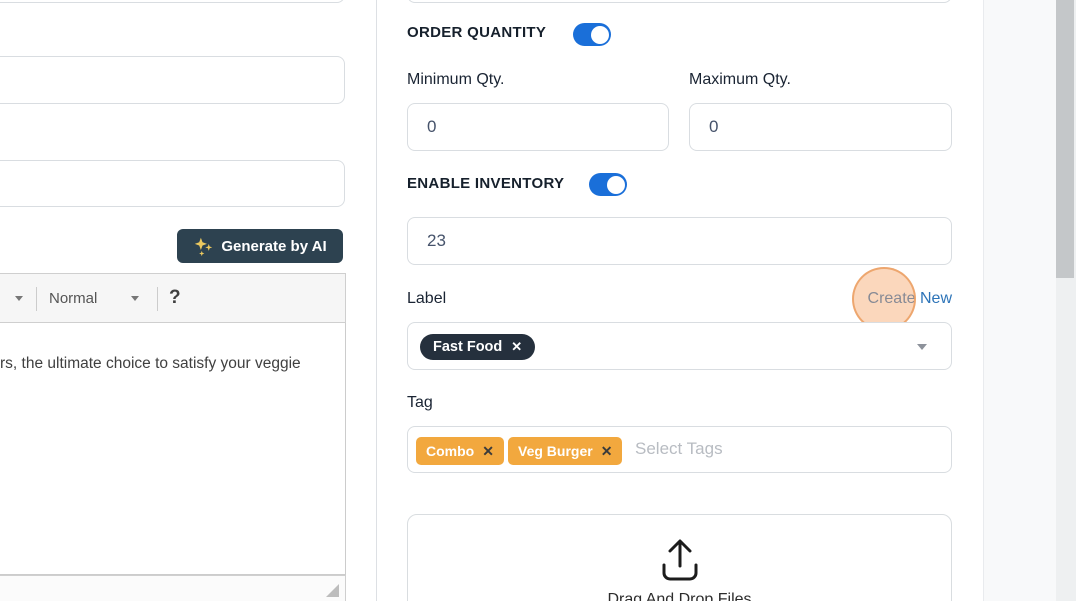  What do you see at coordinates (680, 562) in the screenshot?
I see `upload-icon` at bounding box center [680, 562].